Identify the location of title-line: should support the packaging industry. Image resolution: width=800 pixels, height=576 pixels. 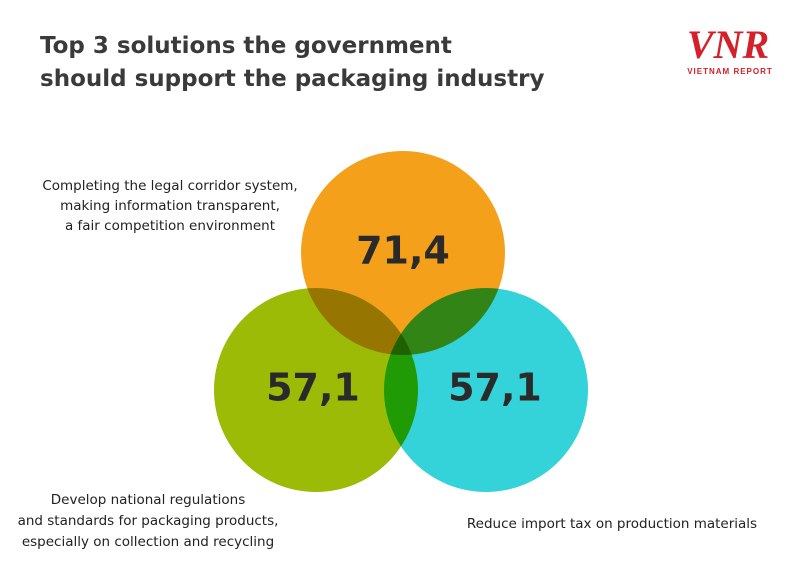
(292, 79).